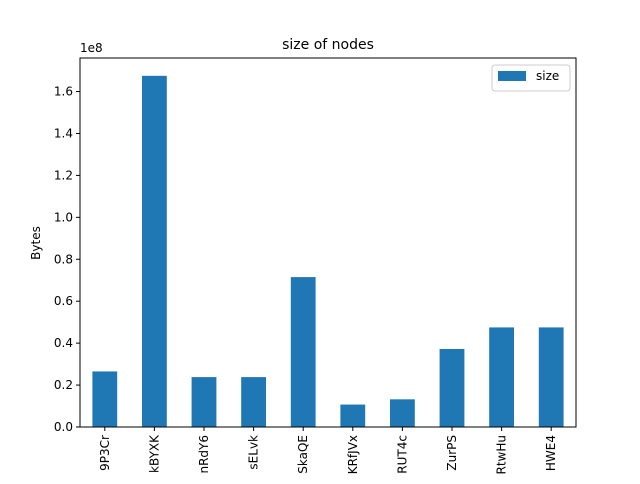  I want to click on bar-RUT4c, so click(402, 413).